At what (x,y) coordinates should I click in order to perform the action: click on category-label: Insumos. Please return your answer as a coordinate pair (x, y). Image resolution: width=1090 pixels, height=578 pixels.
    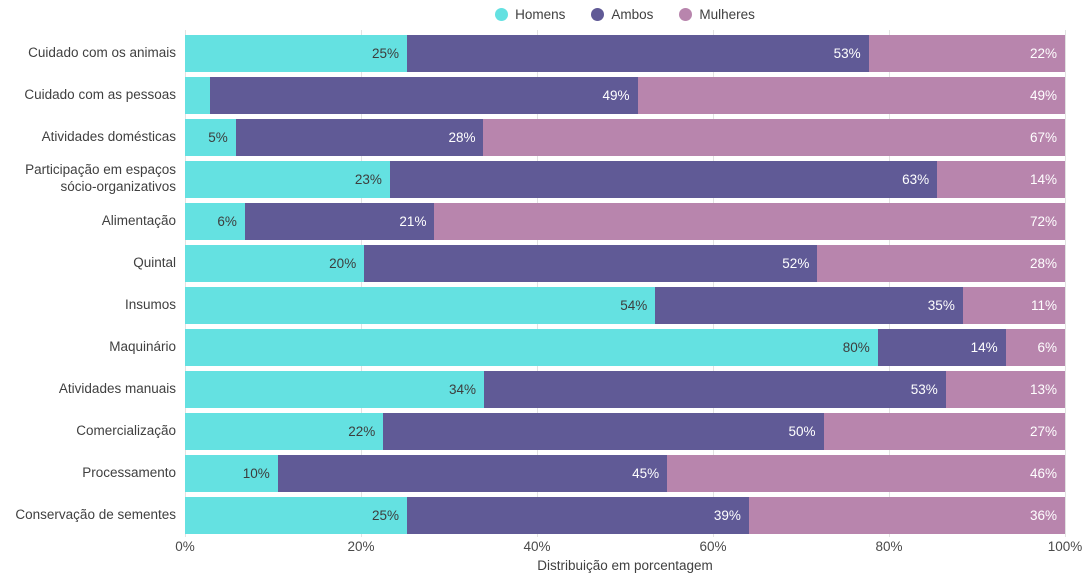
    Looking at the image, I should click on (150, 304).